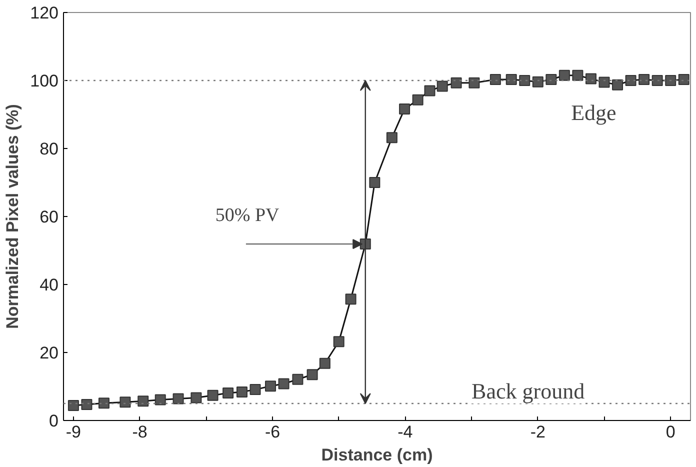 This screenshot has height=467, width=696. I want to click on x-tick-label: -4, so click(405, 432).